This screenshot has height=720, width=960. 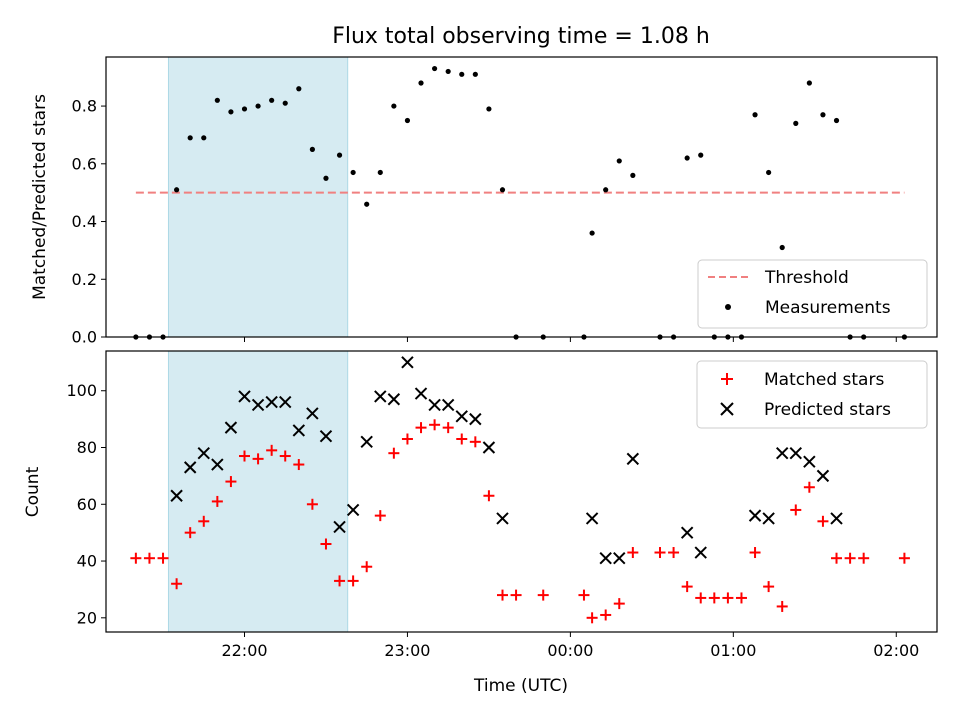 I want to click on bottom-y-axis-label: Count, so click(x=33, y=491).